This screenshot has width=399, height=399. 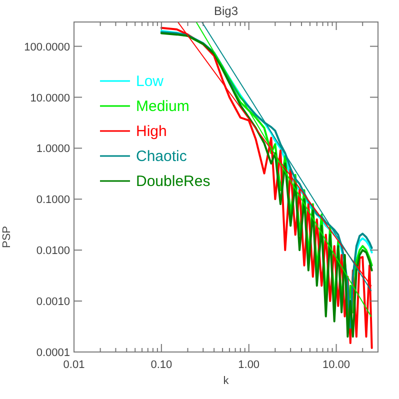 What do you see at coordinates (53, 149) in the screenshot?
I see `y-tick-label: 1.0000` at bounding box center [53, 149].